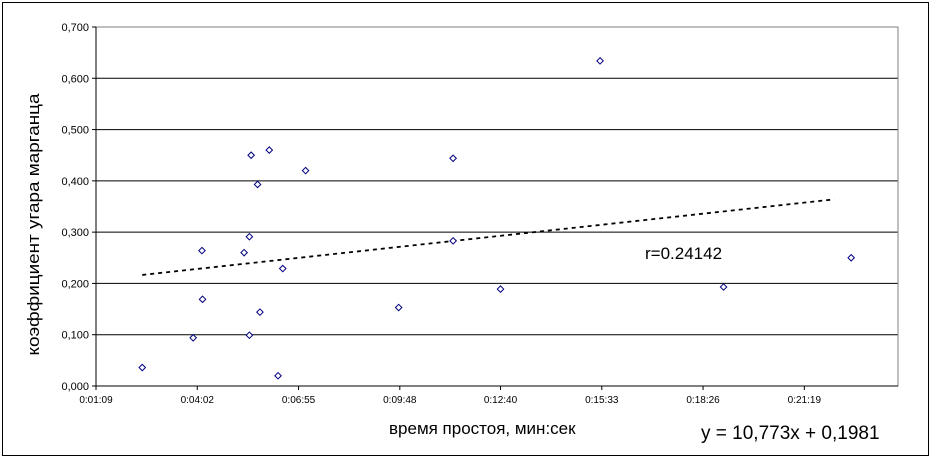 The width and height of the screenshot is (933, 460). I want to click on correlation-label: r=0.24142, so click(684, 253).